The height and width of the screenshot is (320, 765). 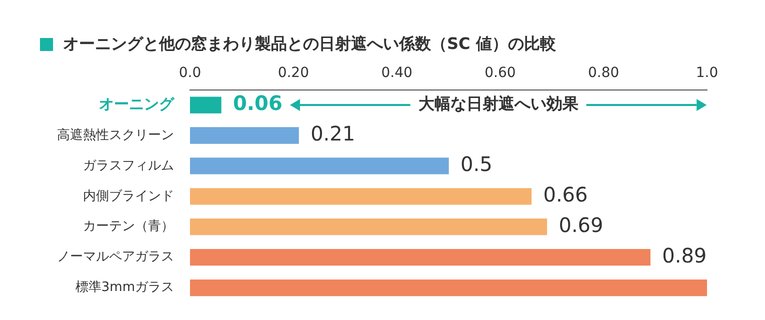 I want to click on x-tick-label: 0.60, so click(x=500, y=73).